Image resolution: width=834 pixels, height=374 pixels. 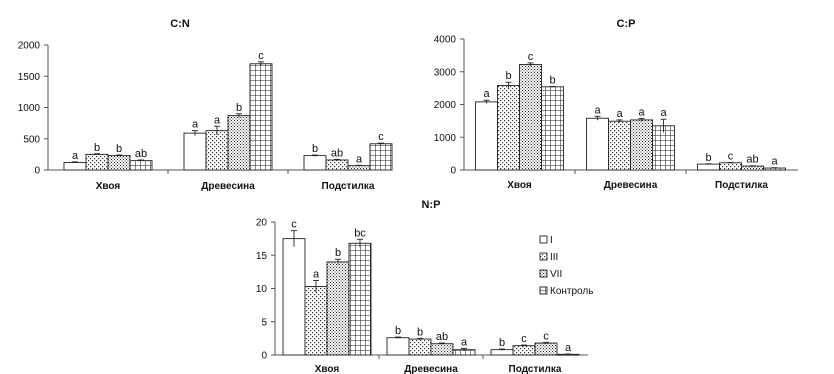 I want to click on y-tick-label: 10, so click(x=262, y=289).